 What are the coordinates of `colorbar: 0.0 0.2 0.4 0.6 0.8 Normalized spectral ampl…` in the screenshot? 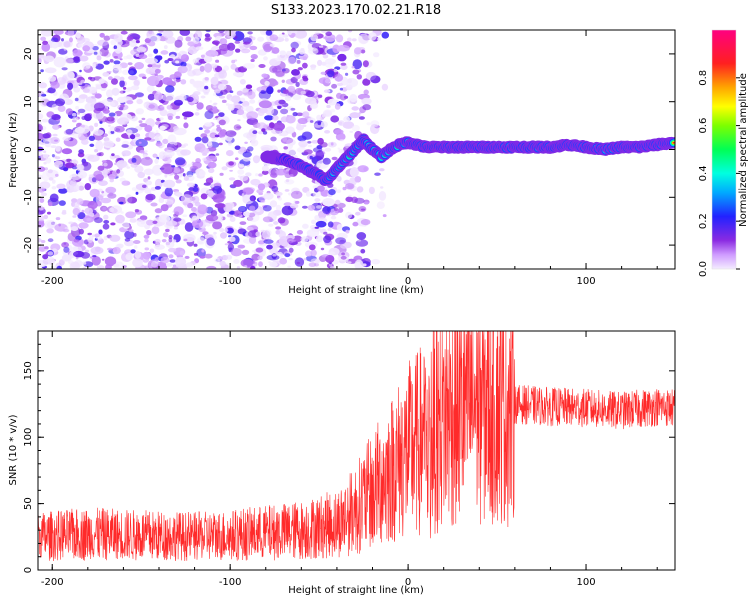 It's located at (723, 153).